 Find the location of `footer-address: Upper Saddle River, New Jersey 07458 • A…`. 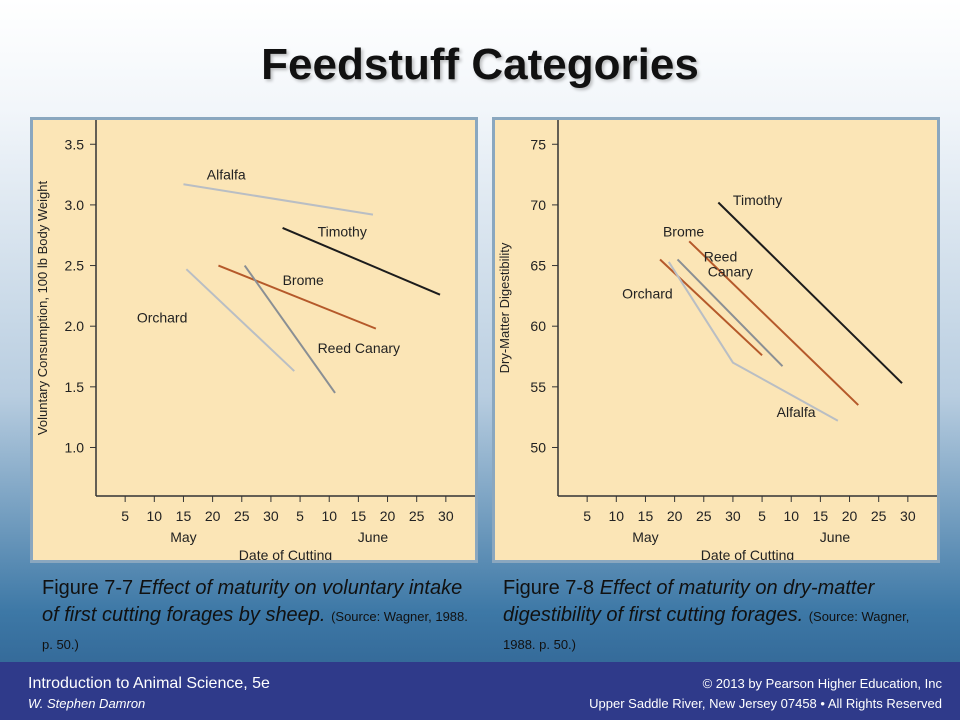

footer-address: Upper Saddle River, New Jersey 07458 • A… is located at coordinates (765, 703).